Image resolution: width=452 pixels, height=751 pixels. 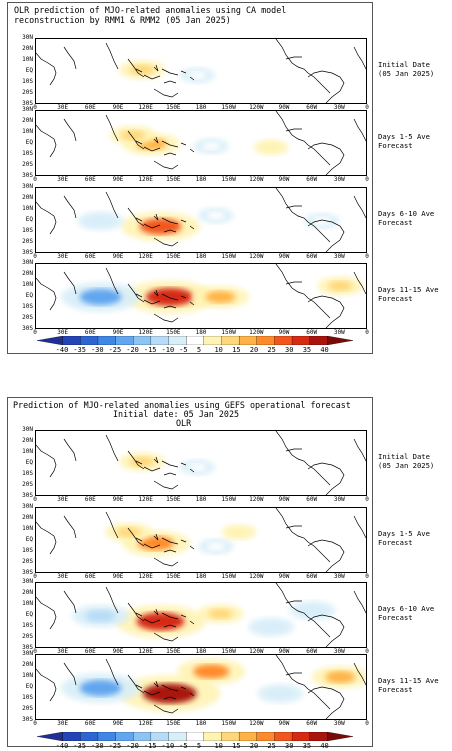 I want to click on lat-tick-label: 20N, so click(x=27, y=197).